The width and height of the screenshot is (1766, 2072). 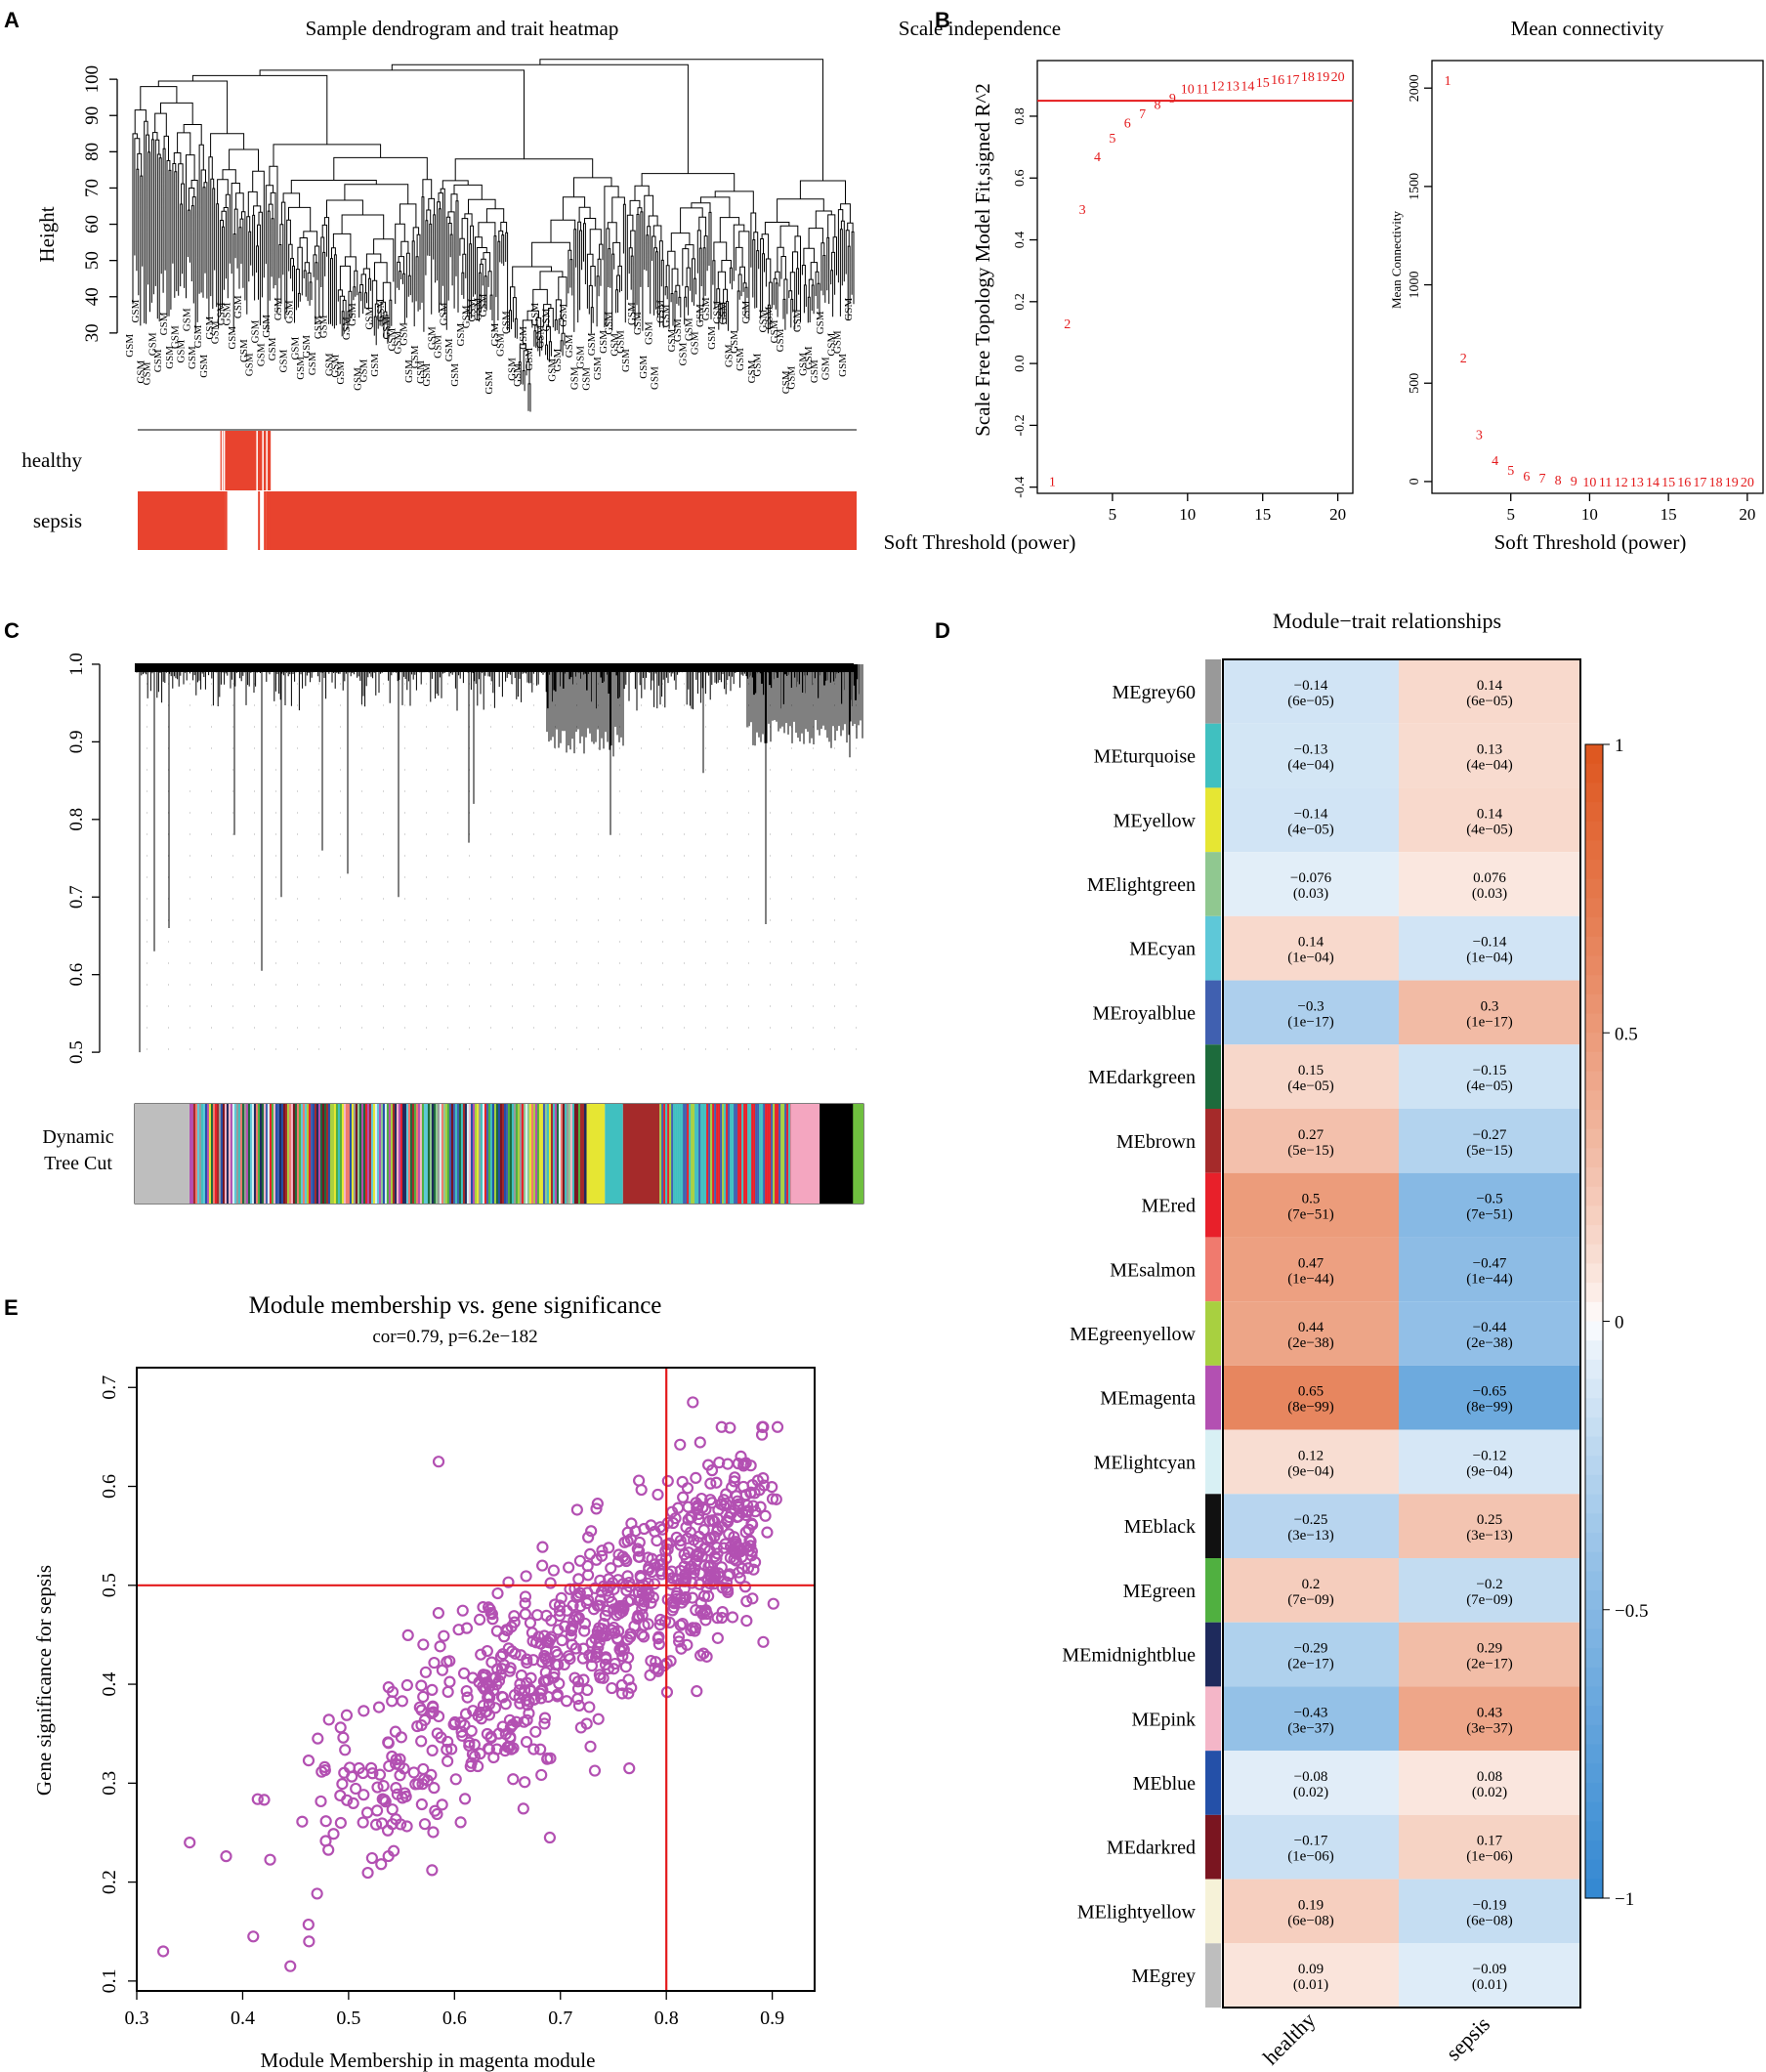 I want to click on cell-healthy-pvalue: (9e−04), so click(x=1311, y=1471).